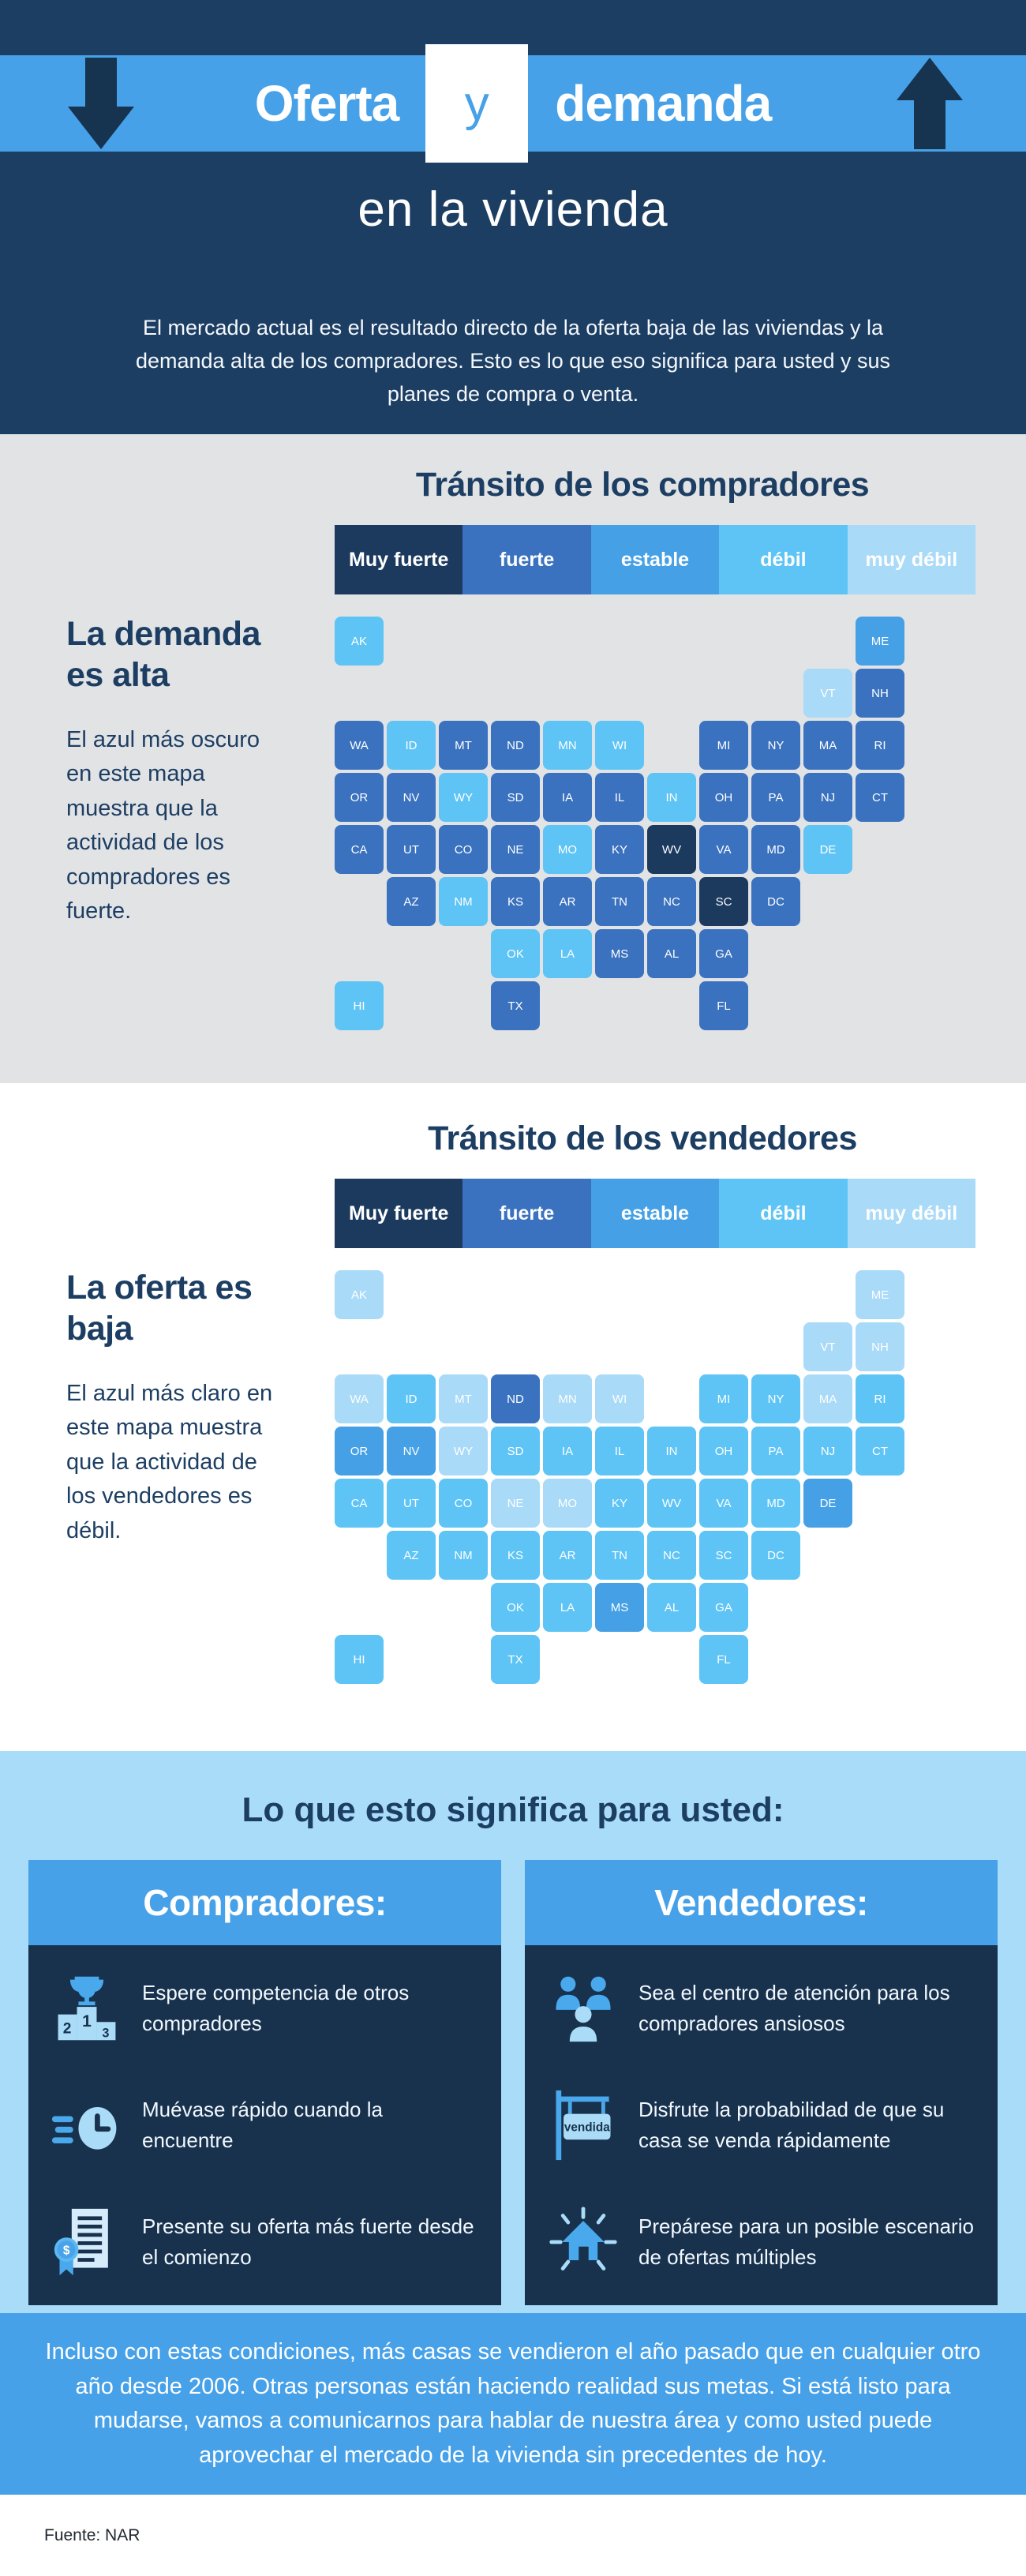 The height and width of the screenshot is (2576, 1026). What do you see at coordinates (326, 103) in the screenshot?
I see `title-word-oferta: Oferta` at bounding box center [326, 103].